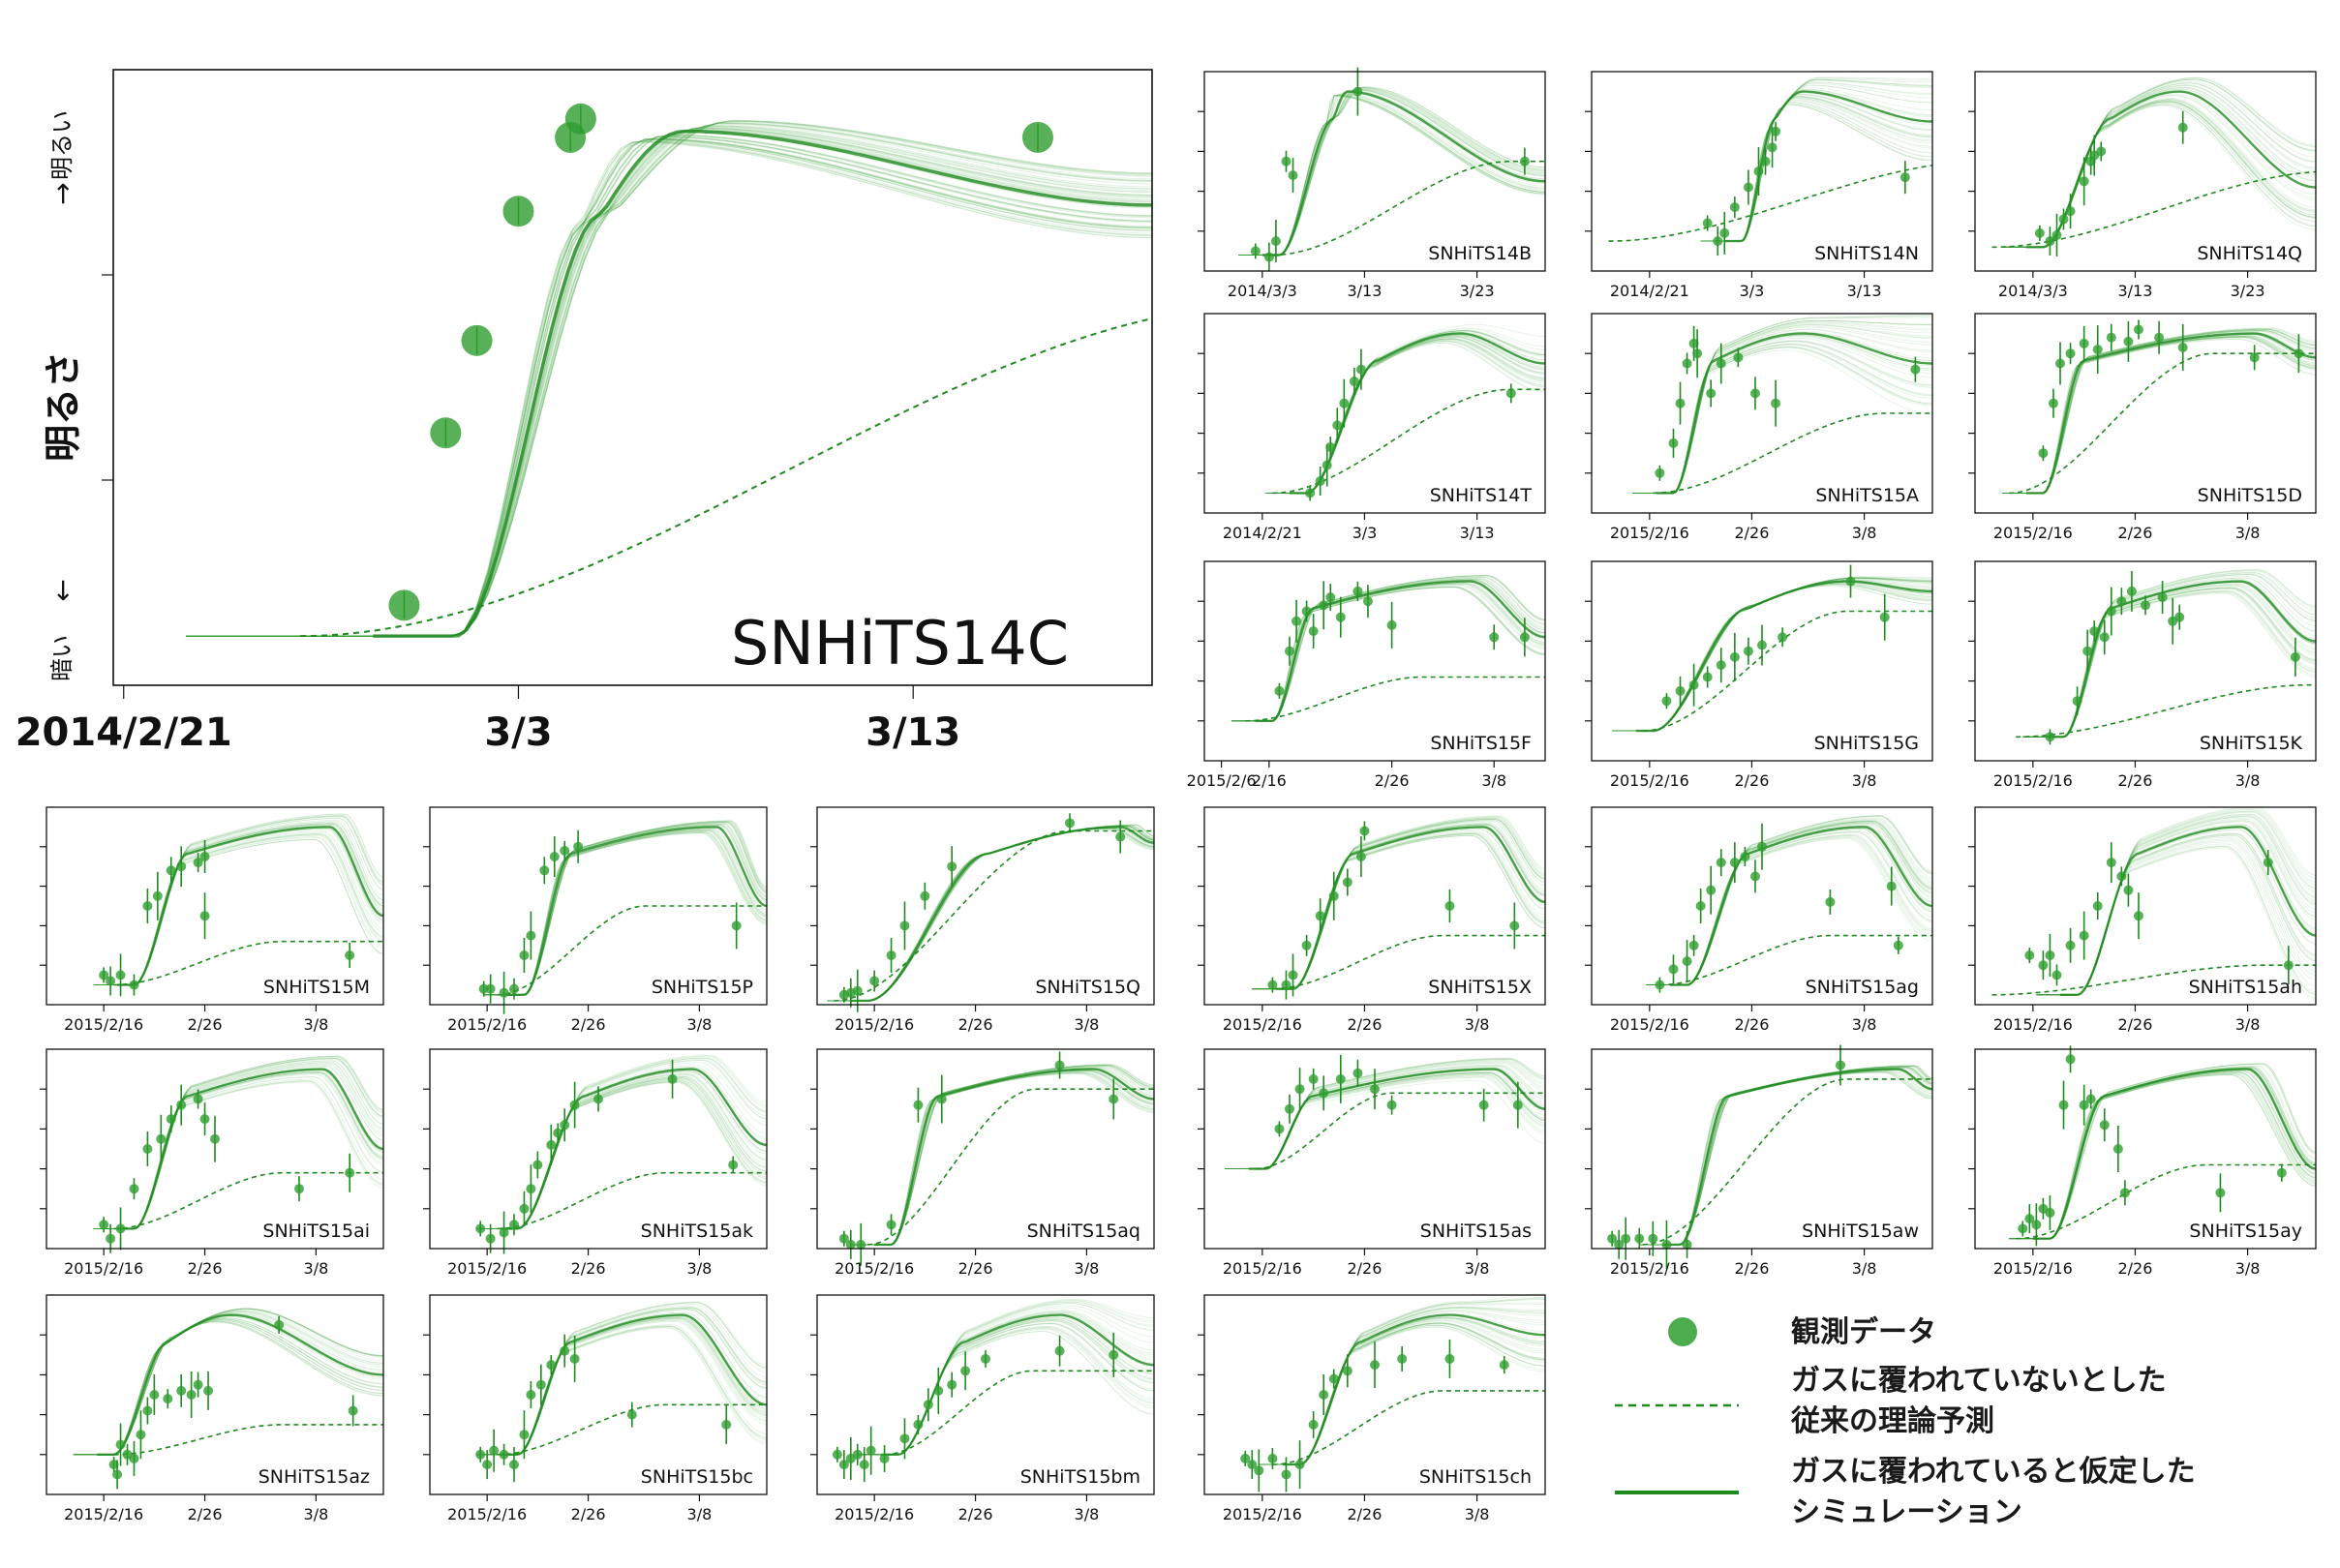 Image resolution: width=2340 pixels, height=1568 pixels. Describe the element at coordinates (1759, 675) in the screenshot. I see `lightcurve-panel-SNHiTS15G: 2015/2/16 2/26 3/8 SNHiTS15G` at that location.